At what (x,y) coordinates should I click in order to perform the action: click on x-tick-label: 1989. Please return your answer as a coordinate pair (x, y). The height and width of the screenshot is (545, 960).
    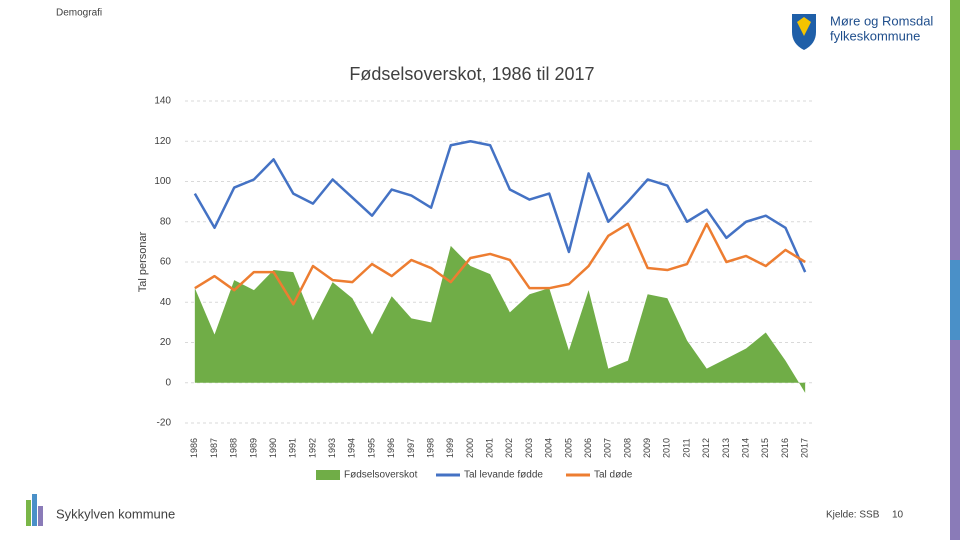
    Looking at the image, I should click on (253, 448).